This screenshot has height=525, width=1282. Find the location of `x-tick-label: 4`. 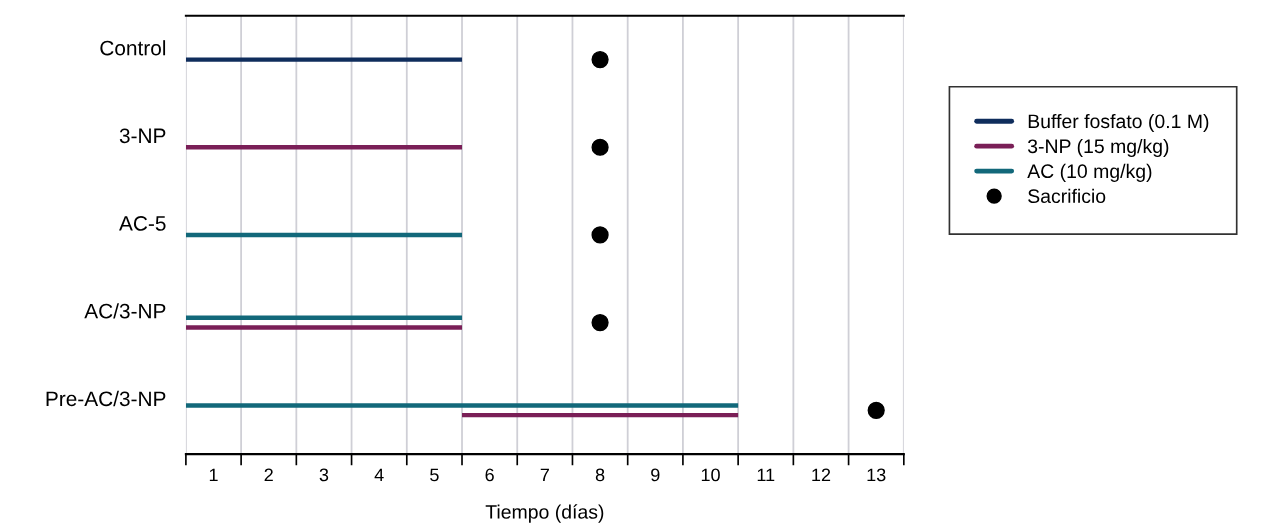

x-tick-label: 4 is located at coordinates (379, 475).